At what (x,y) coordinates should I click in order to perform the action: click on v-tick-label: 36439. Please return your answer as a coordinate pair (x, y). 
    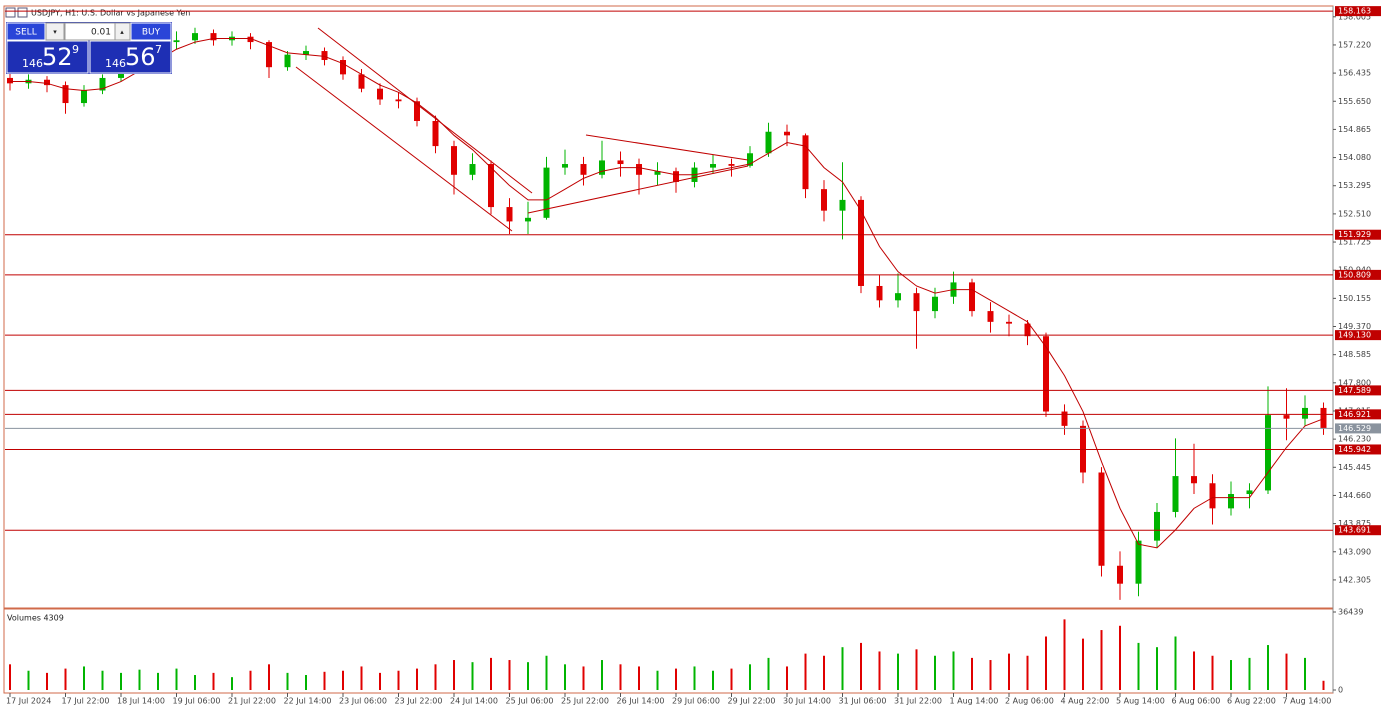
    Looking at the image, I should click on (1350, 612).